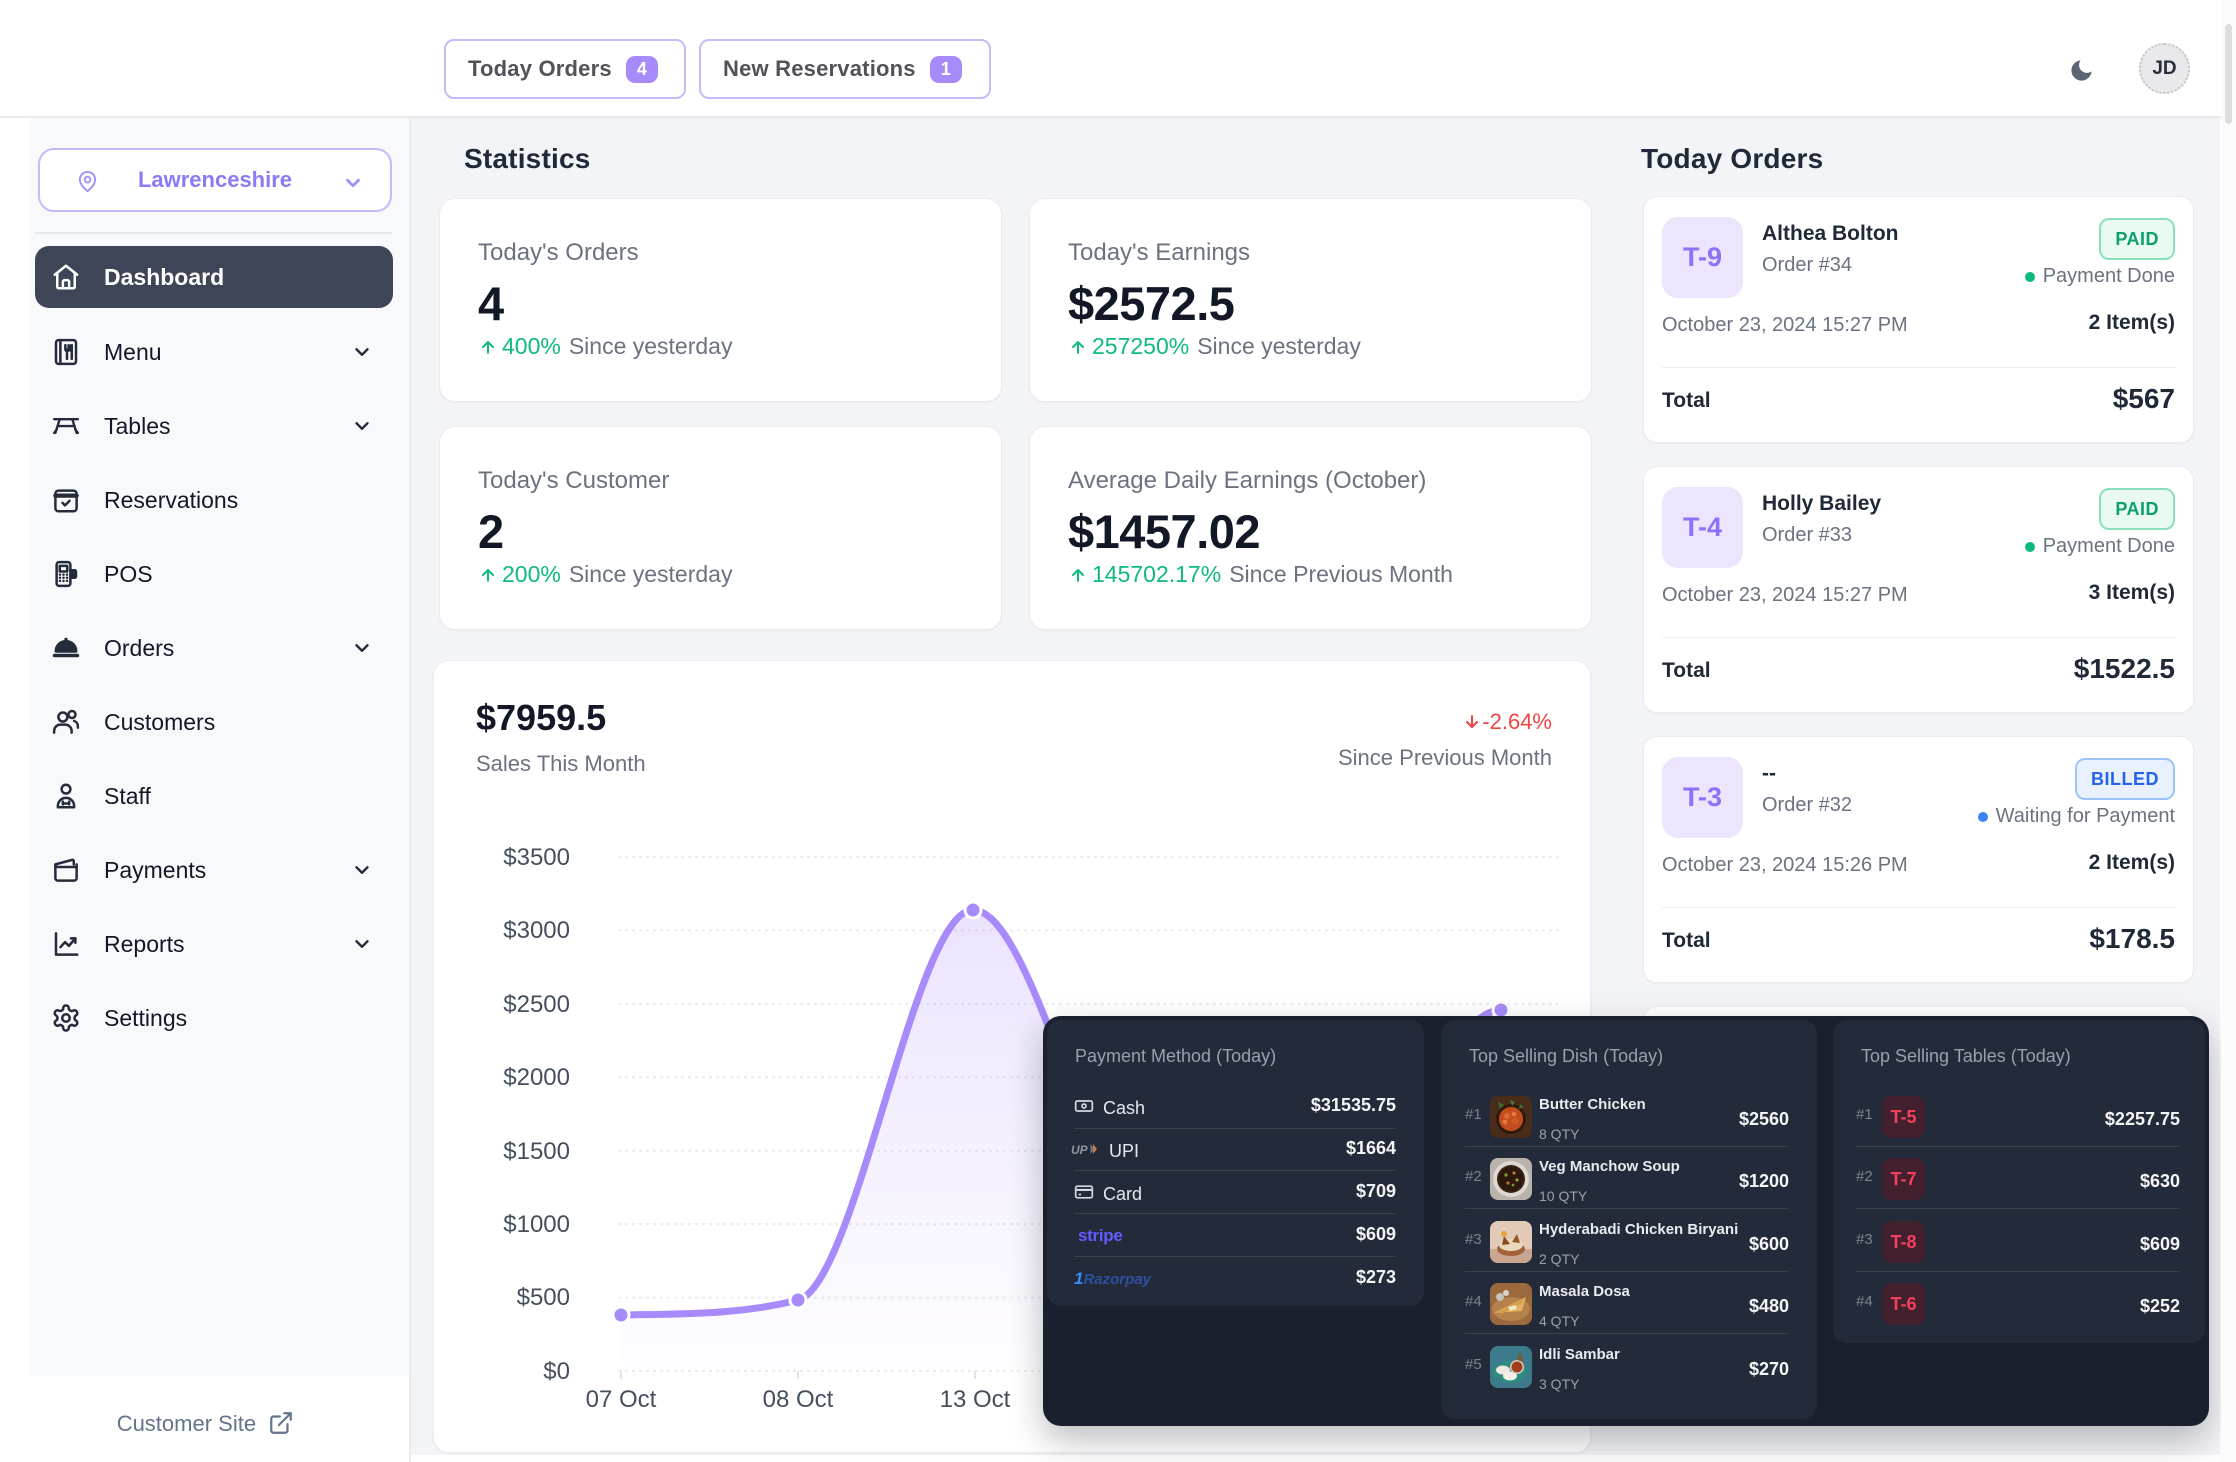 The image size is (2236, 1462). What do you see at coordinates (536, 1224) in the screenshot?
I see `svg-text: $1000` at bounding box center [536, 1224].